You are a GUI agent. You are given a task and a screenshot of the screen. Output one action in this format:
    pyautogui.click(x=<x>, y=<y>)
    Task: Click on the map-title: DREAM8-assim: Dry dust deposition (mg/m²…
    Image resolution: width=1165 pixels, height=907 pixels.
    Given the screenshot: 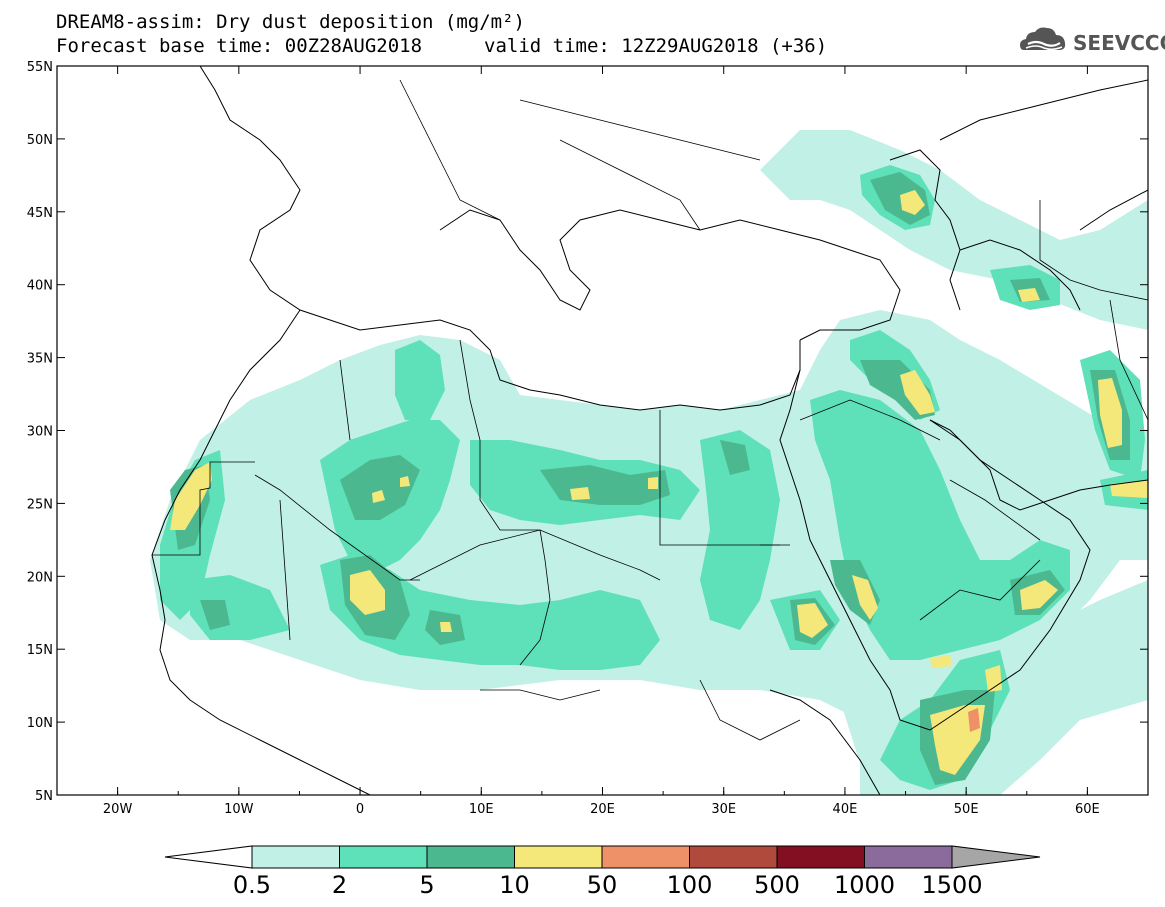 What is the action you would take?
    pyautogui.click(x=290, y=22)
    